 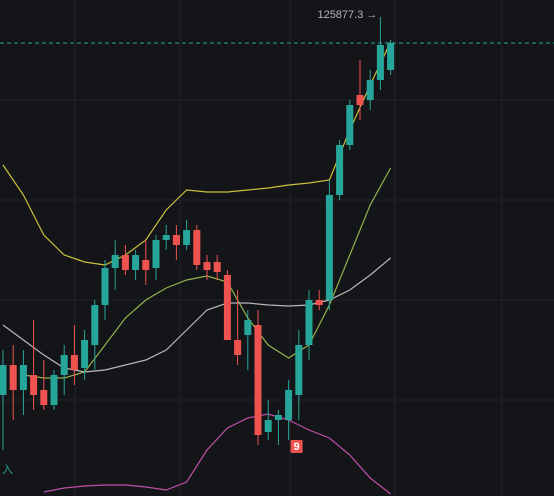 What do you see at coordinates (7, 470) in the screenshot?
I see `side-label: 入` at bounding box center [7, 470].